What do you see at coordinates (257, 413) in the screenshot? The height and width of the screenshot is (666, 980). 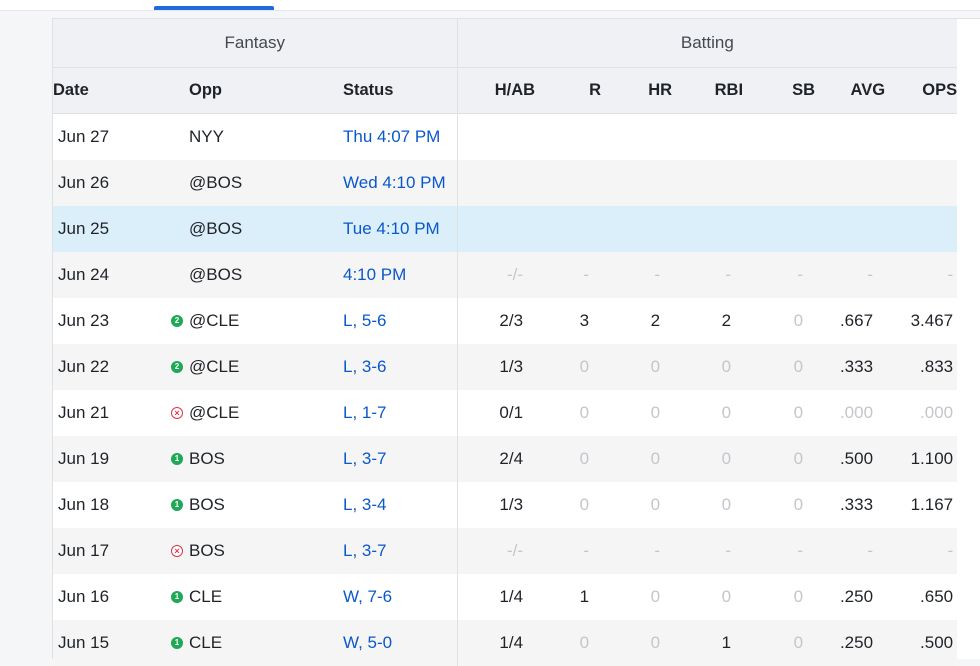 I see `opponent-cell: ×@CLE` at bounding box center [257, 413].